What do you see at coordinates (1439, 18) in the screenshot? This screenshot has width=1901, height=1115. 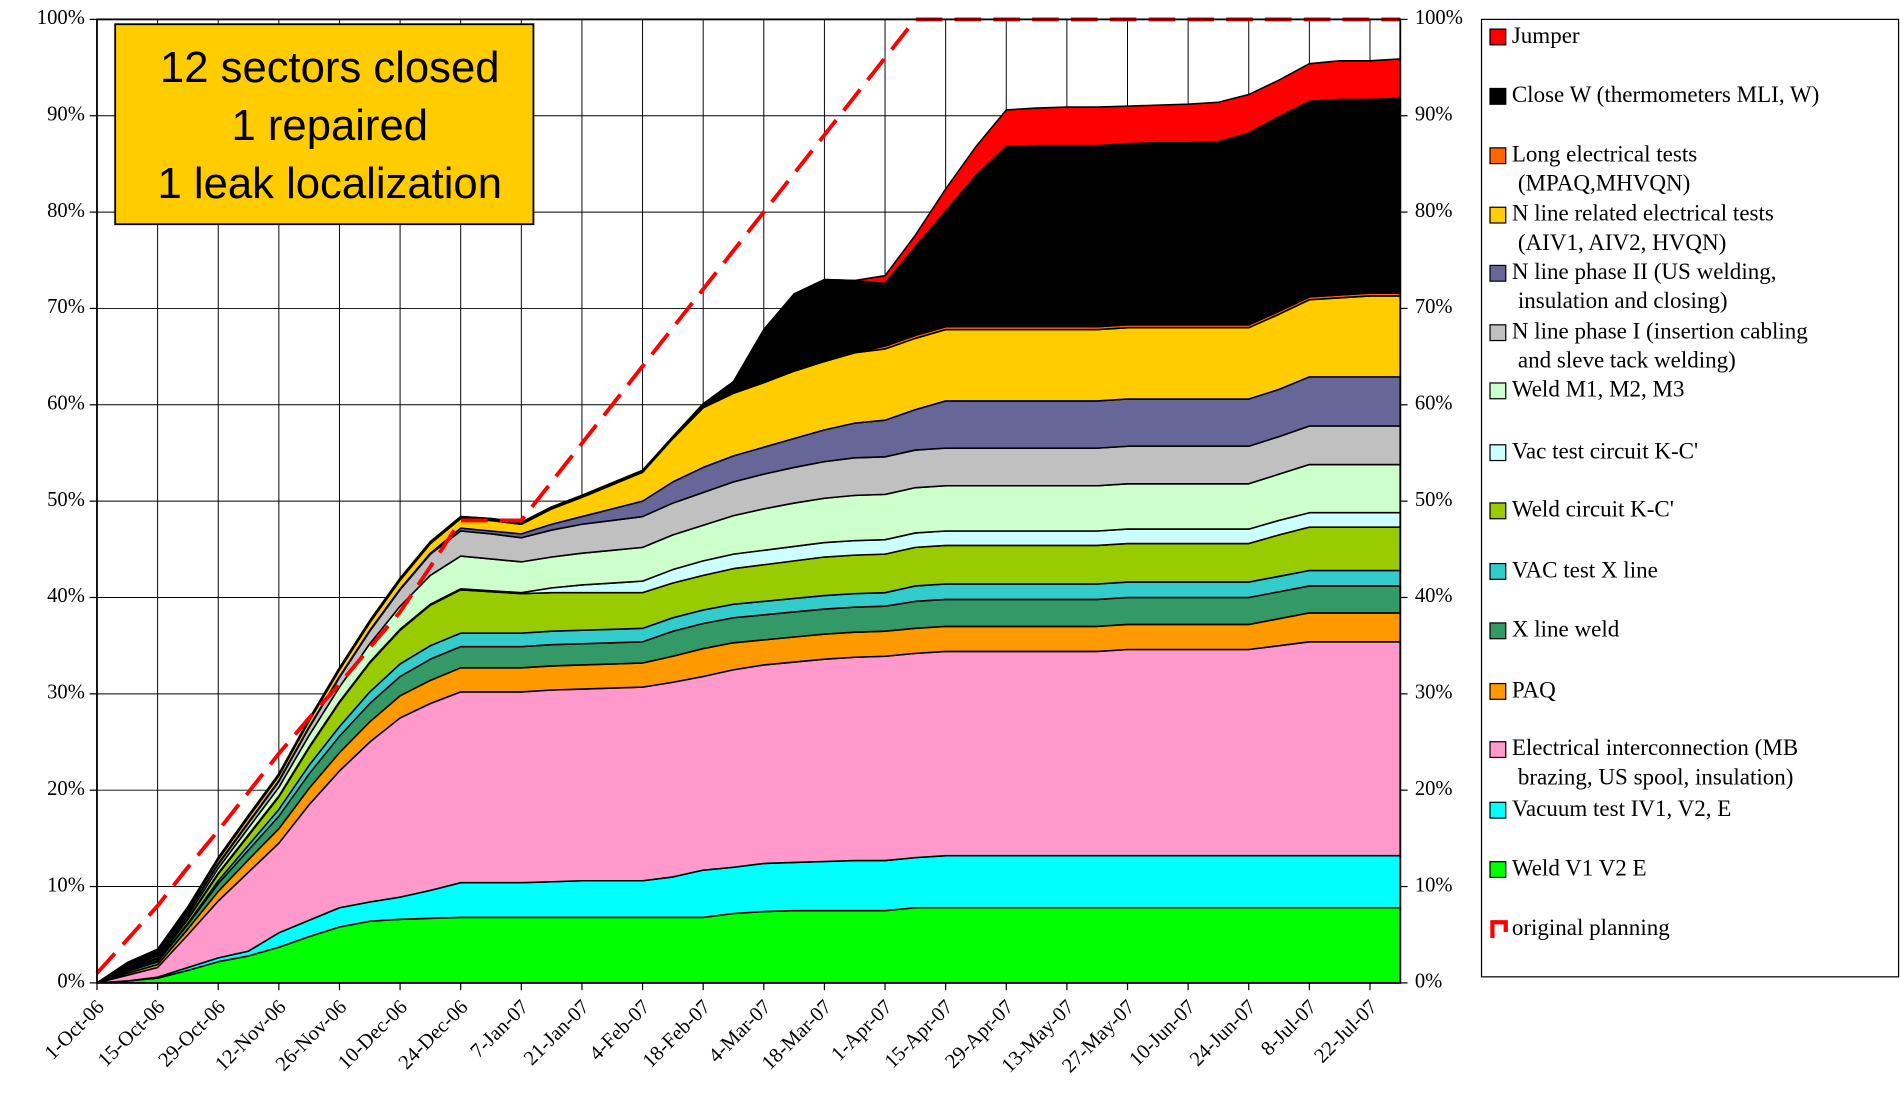 I see `y2-tick-label: 100%` at bounding box center [1439, 18].